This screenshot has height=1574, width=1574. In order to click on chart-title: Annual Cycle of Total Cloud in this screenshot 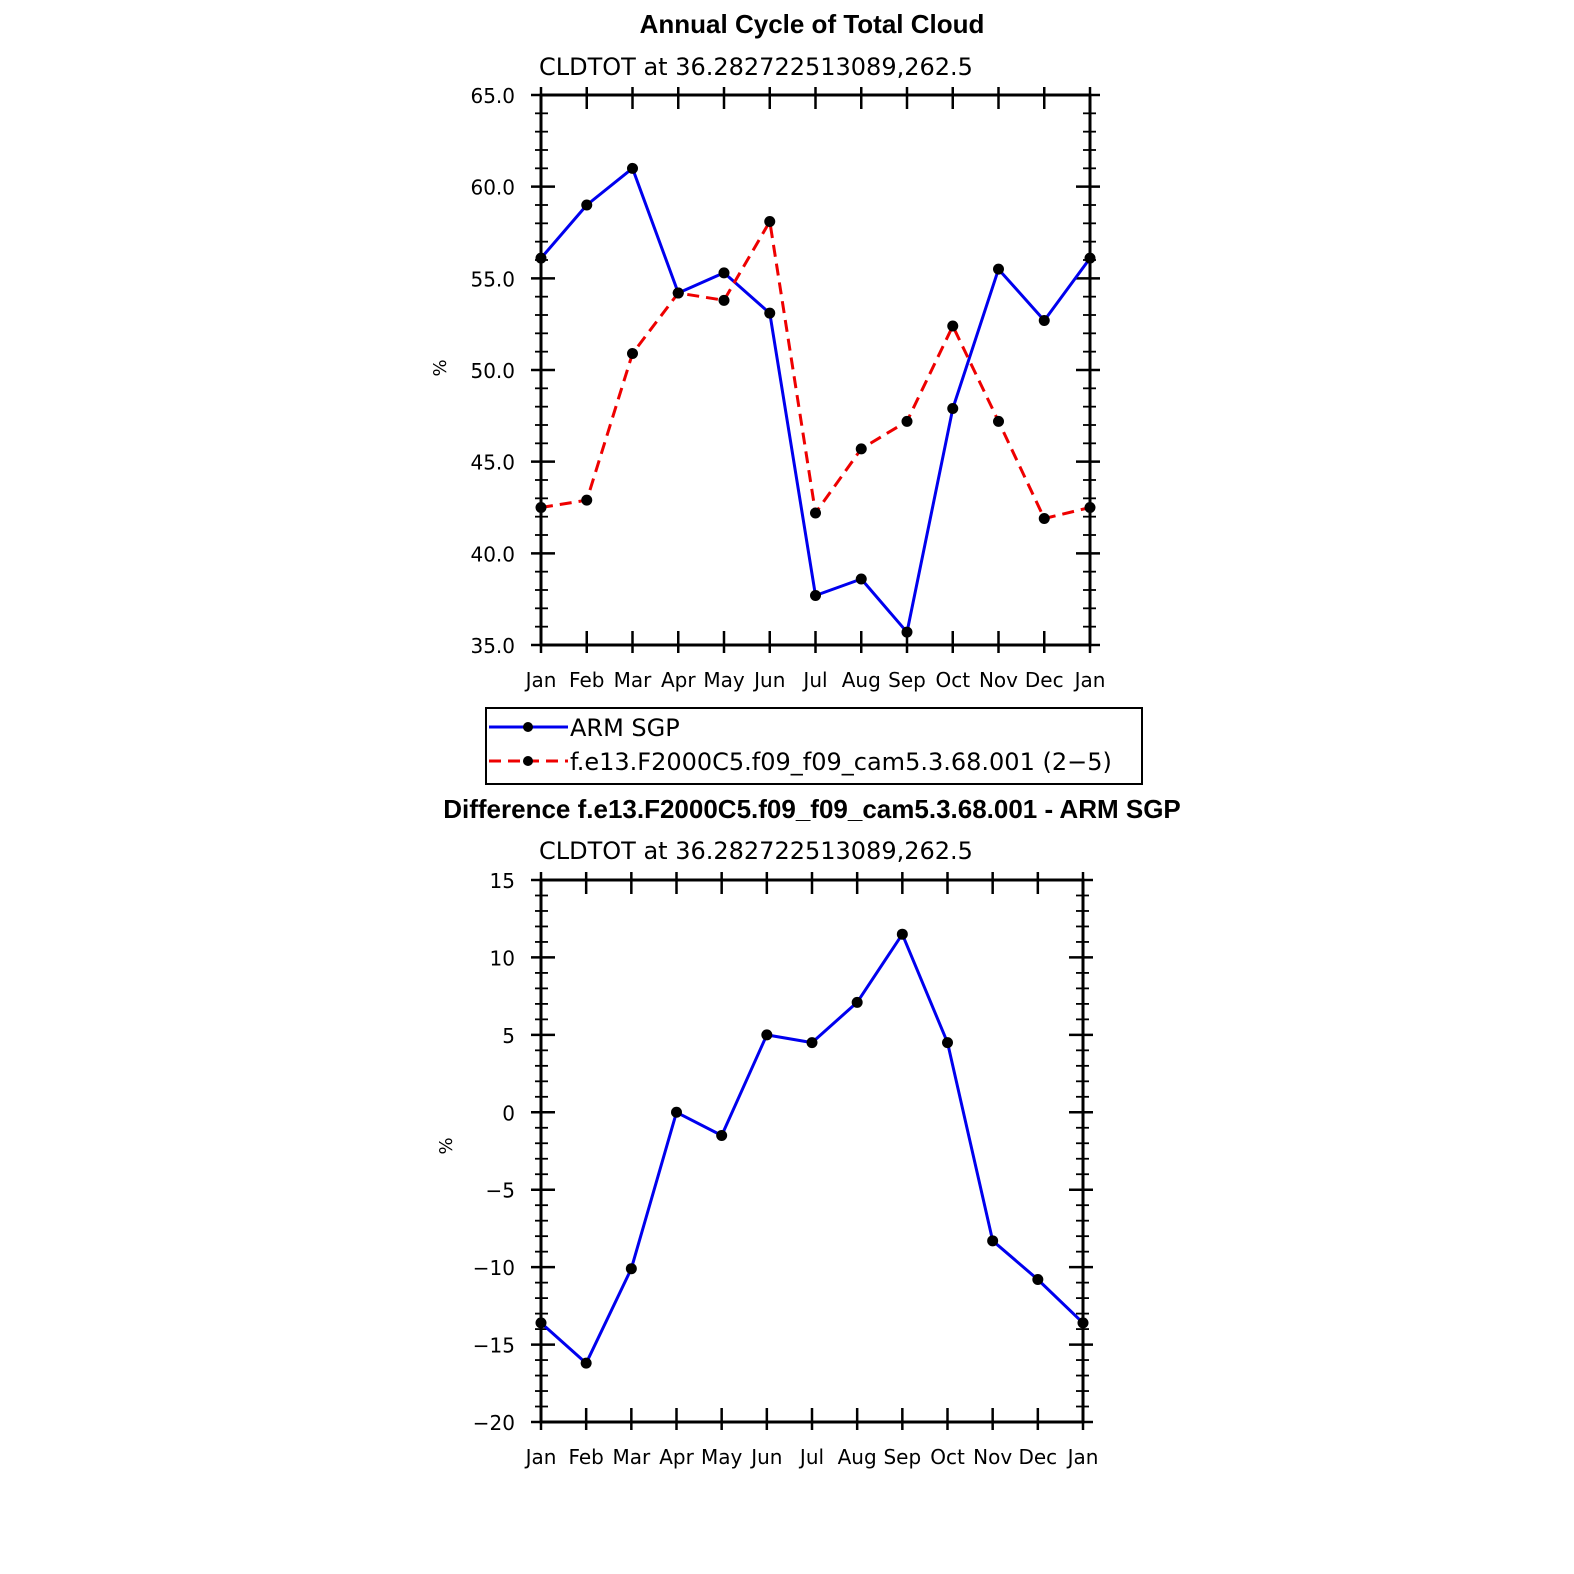, I will do `click(812, 24)`.